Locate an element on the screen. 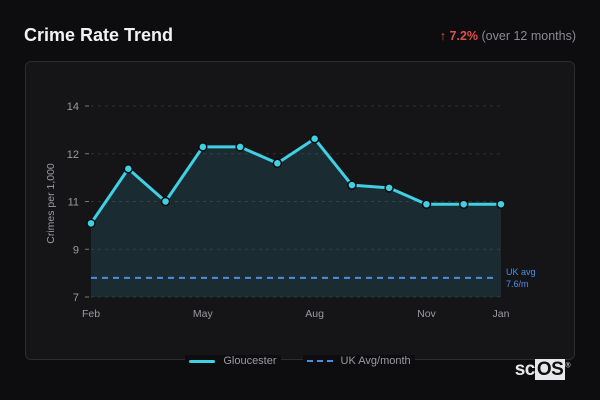  y-tick-label: 7 is located at coordinates (76, 298).